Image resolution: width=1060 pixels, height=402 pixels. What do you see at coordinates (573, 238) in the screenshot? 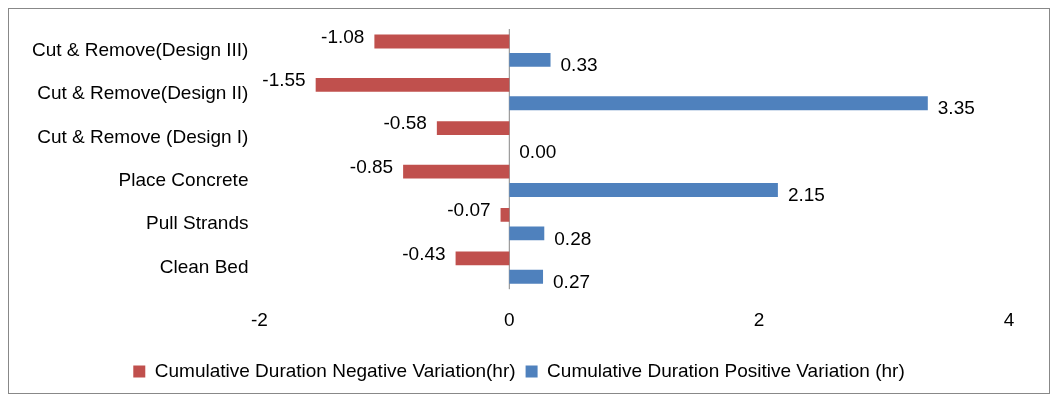
I see `data-label: 0.28` at bounding box center [573, 238].